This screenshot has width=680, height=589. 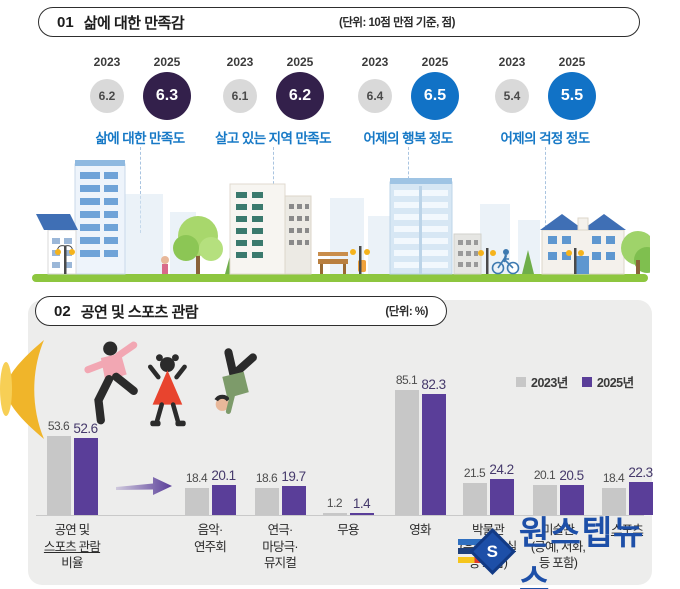 I want to click on section2-unit: (단위: %), so click(x=406, y=312).